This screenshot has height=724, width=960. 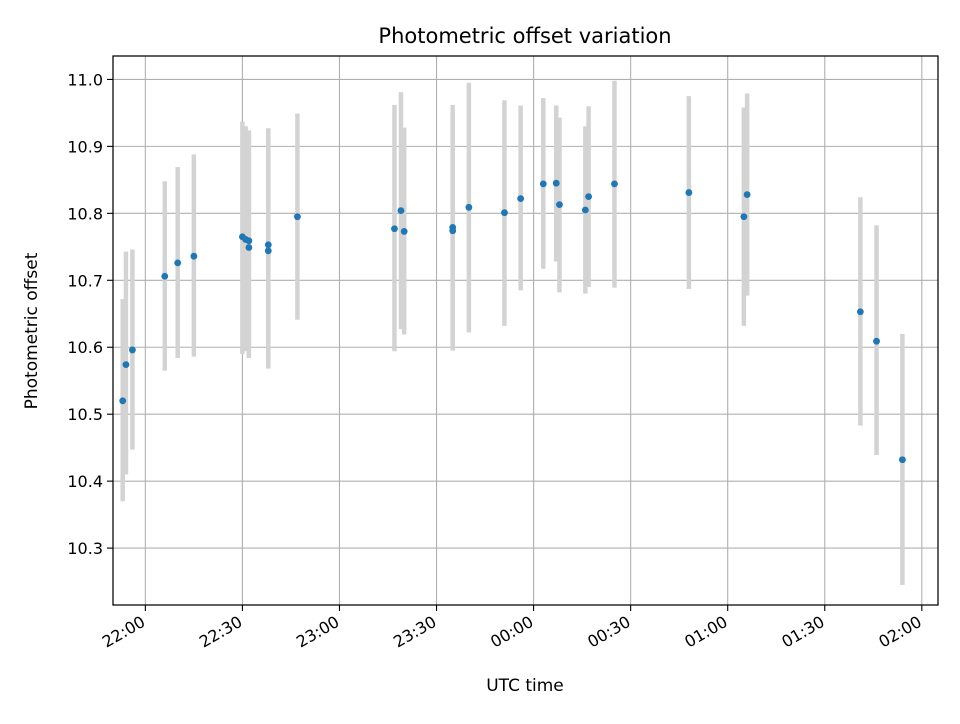 What do you see at coordinates (85, 347) in the screenshot?
I see `y-tick-label: 10.6` at bounding box center [85, 347].